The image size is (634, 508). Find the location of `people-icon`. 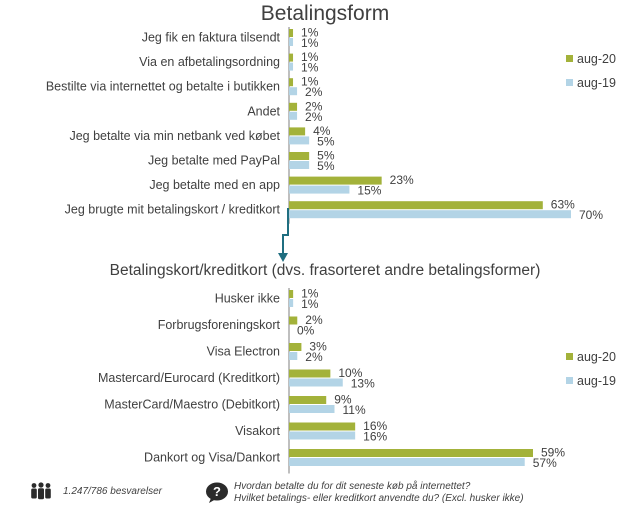

people-icon is located at coordinates (41, 491).